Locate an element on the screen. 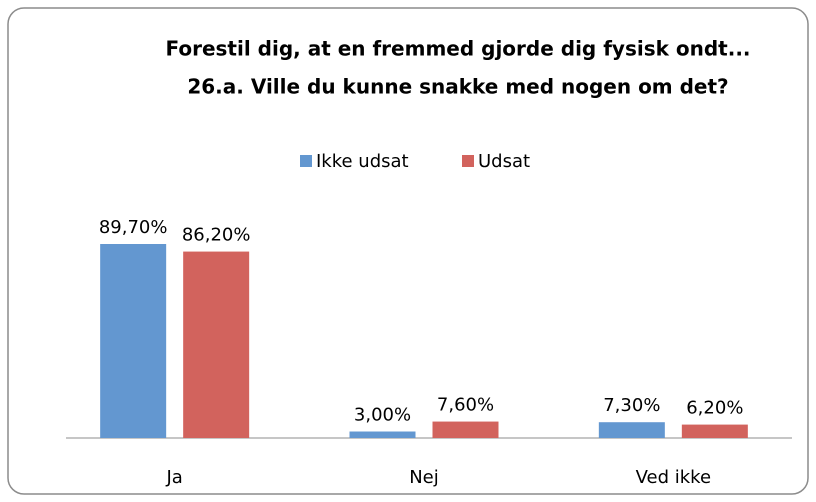 This screenshot has height=502, width=816. data-label: 7,60% is located at coordinates (465, 405).